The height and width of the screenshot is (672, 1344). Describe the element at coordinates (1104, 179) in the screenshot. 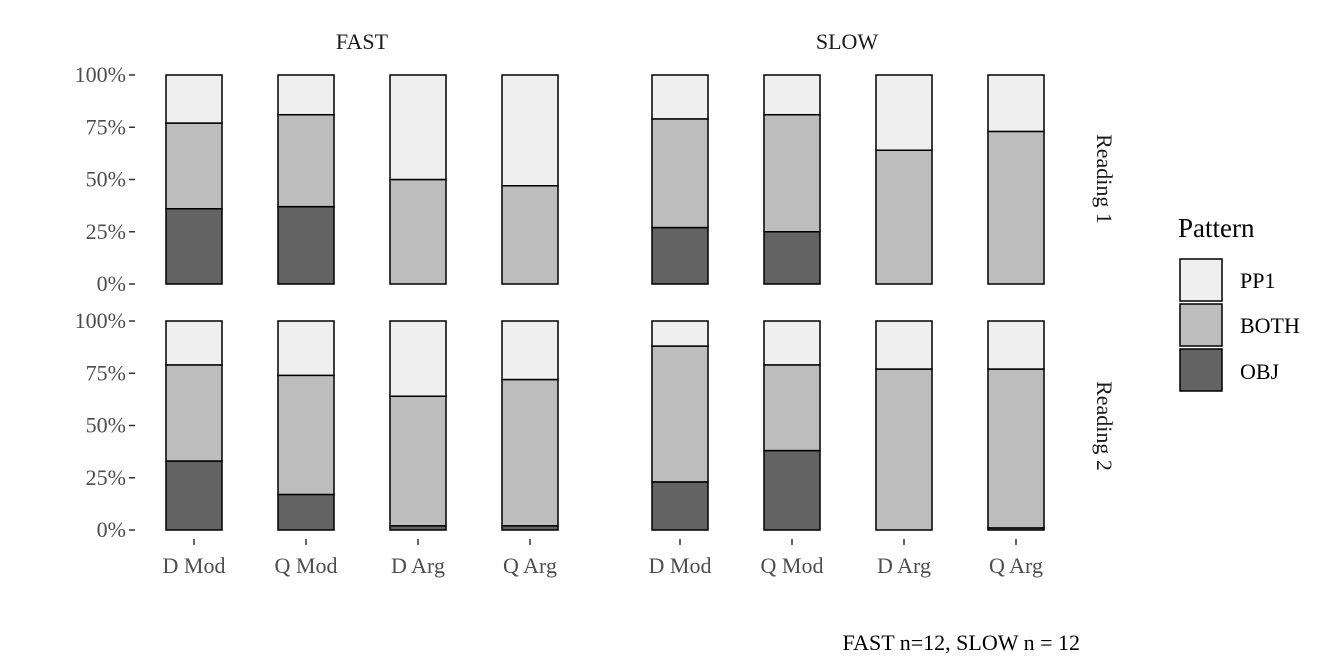

I see `row-strip-reading-1: Reading 1` at that location.